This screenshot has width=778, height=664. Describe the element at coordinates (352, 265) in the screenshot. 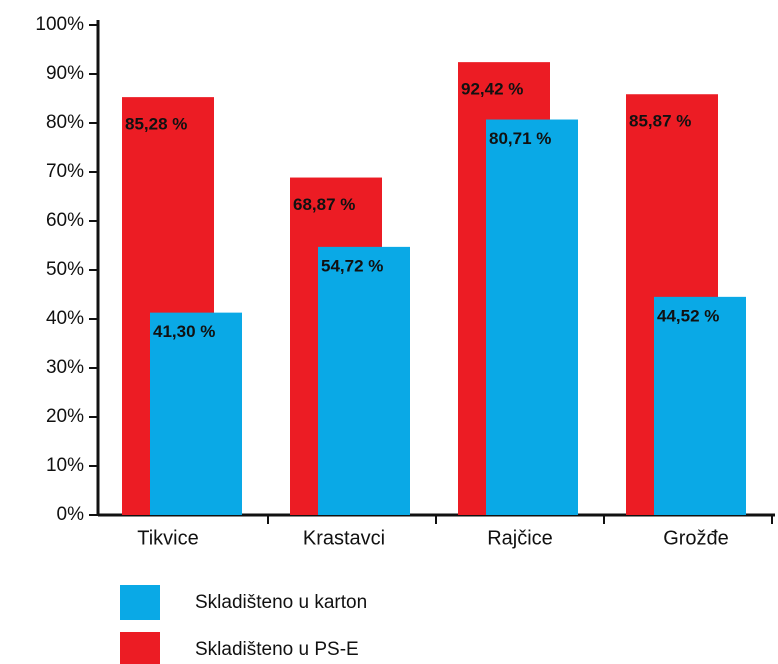

I see `value-label: 54,72 %` at that location.